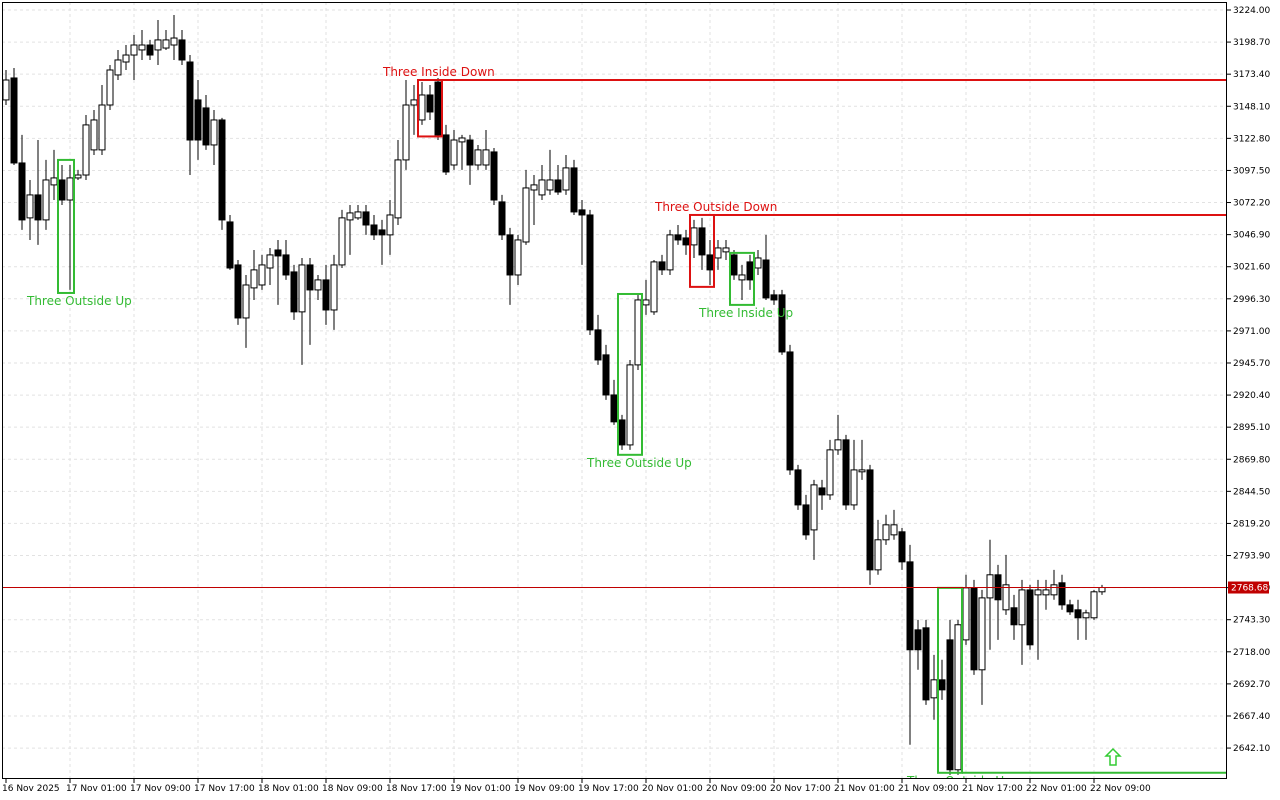  Describe the element at coordinates (715, 207) in the screenshot. I see `pattern-label: Three Outside Down` at that location.